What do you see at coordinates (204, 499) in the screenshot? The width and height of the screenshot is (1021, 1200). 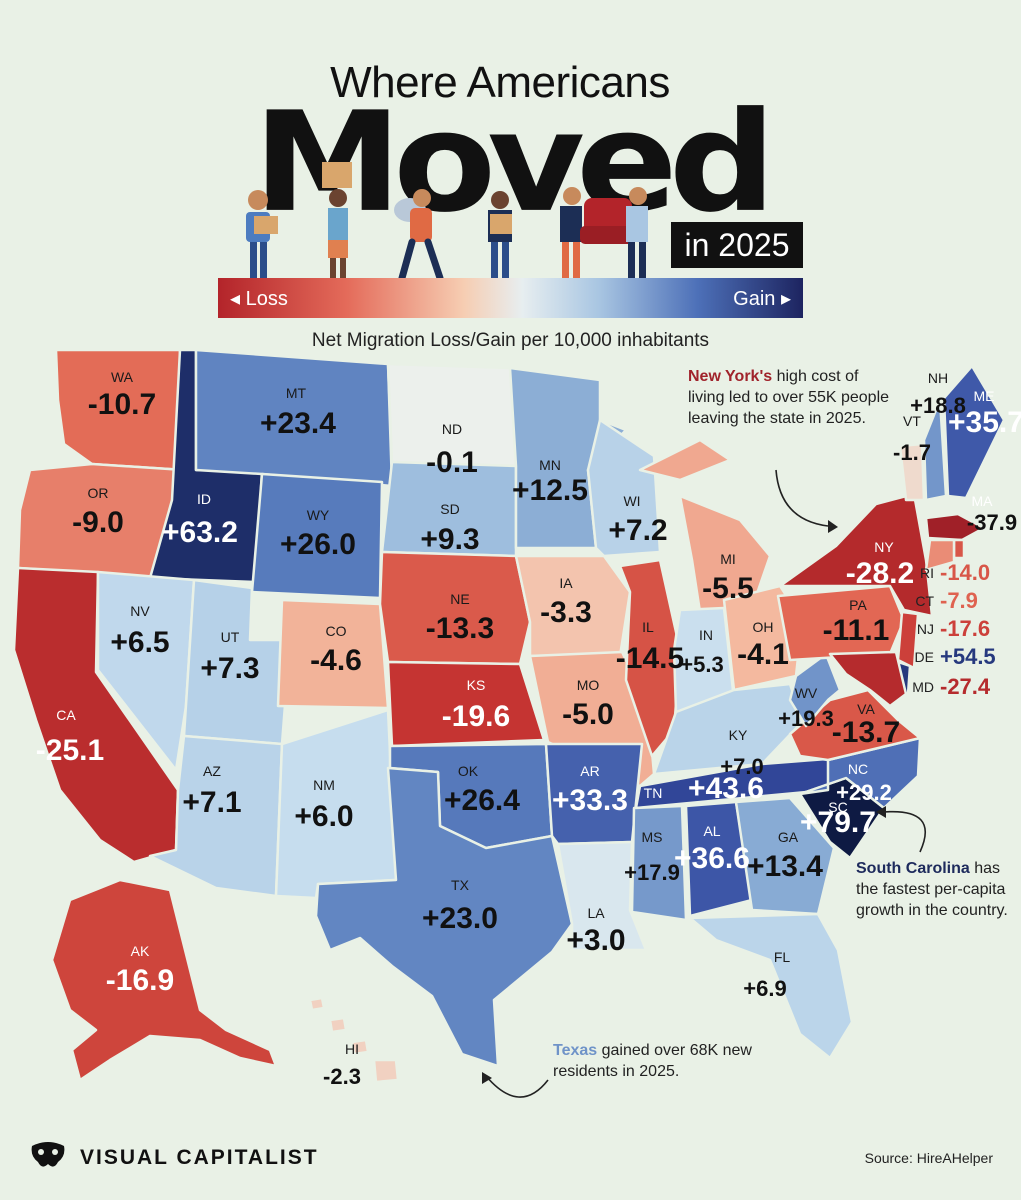 I see `state-abbr: ID` at bounding box center [204, 499].